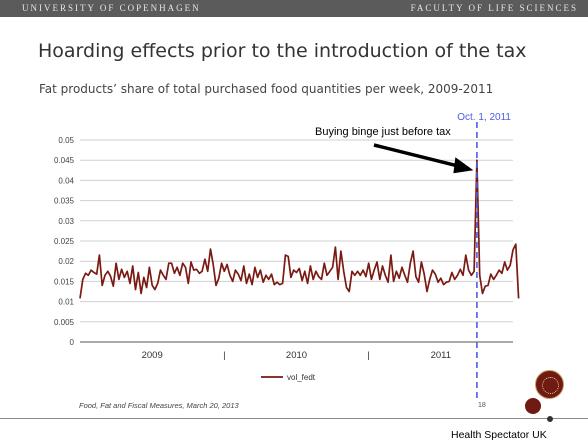 The width and height of the screenshot is (588, 448). I want to click on annotation-arrow-head, so click(463, 165).